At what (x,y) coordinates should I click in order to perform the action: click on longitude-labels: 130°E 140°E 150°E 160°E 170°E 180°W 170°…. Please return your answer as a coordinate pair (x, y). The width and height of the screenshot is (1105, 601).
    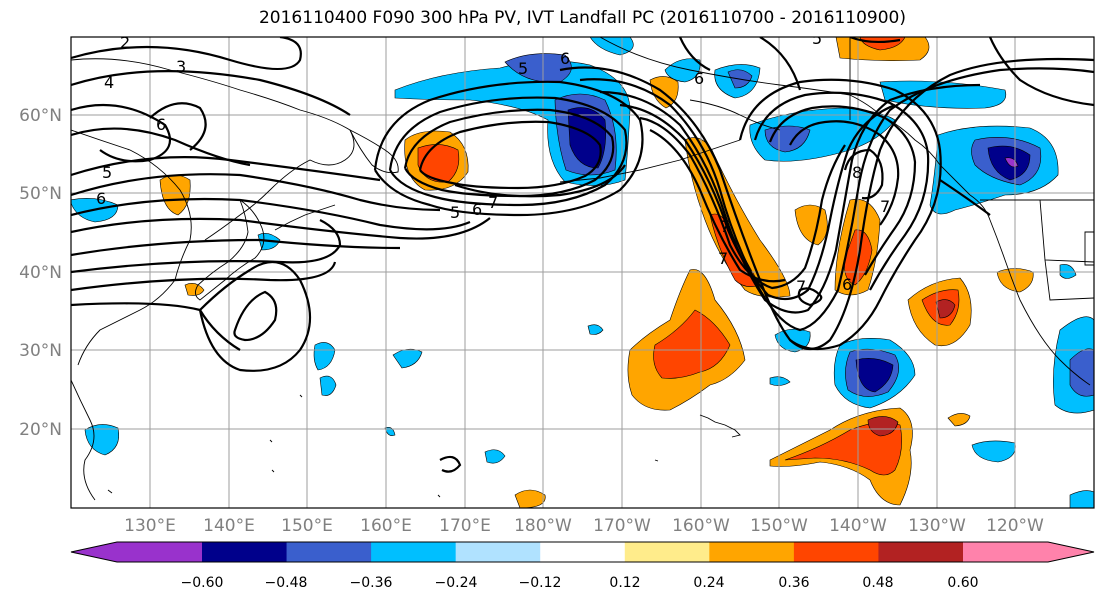
    Looking at the image, I should click on (584, 526).